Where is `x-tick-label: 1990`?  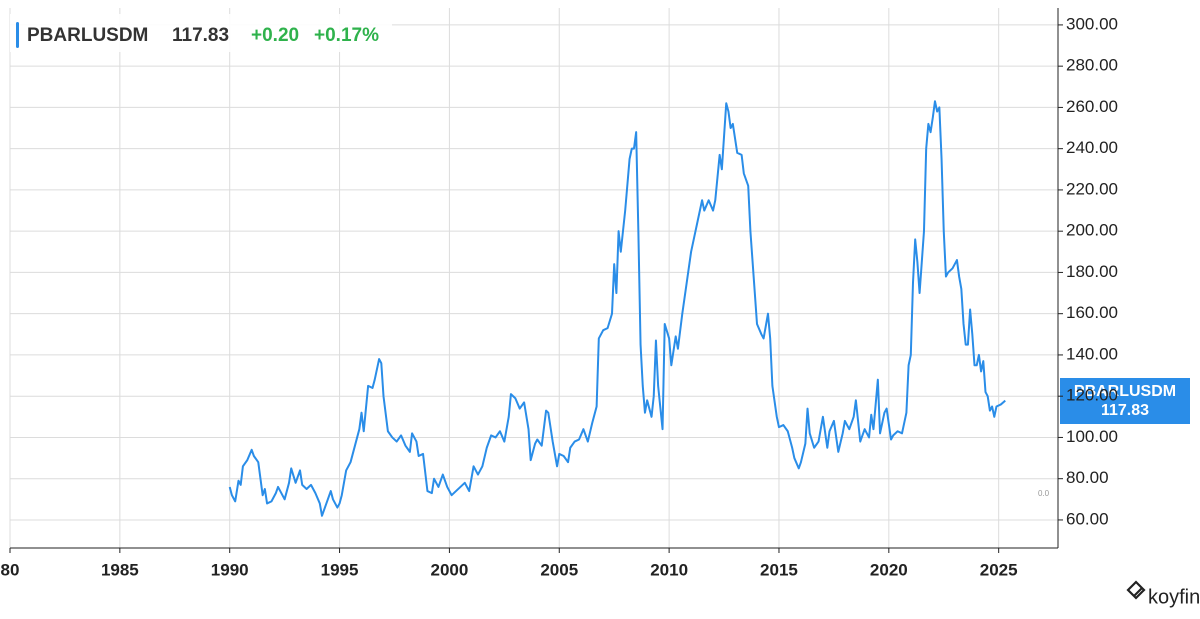
x-tick-label: 1990 is located at coordinates (230, 569).